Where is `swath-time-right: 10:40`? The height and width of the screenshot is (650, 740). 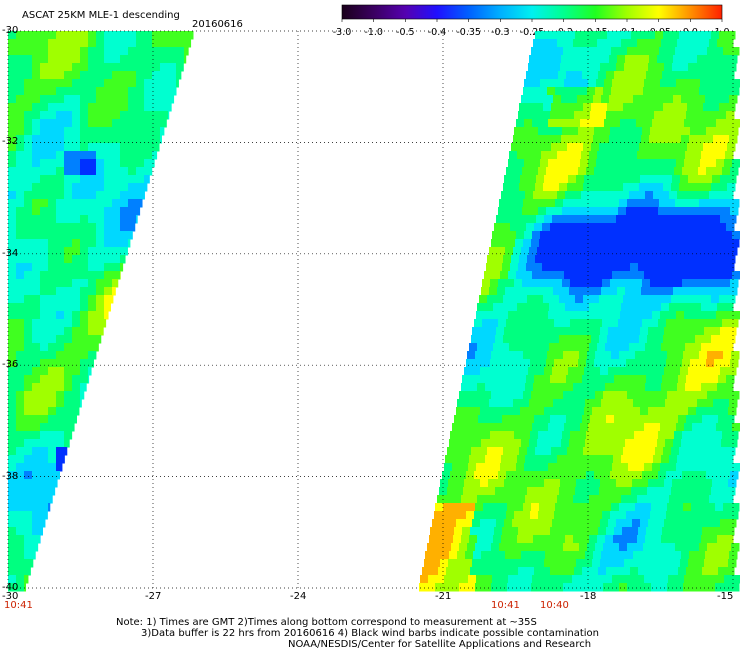
swath-time-right: 10:40 is located at coordinates (554, 605).